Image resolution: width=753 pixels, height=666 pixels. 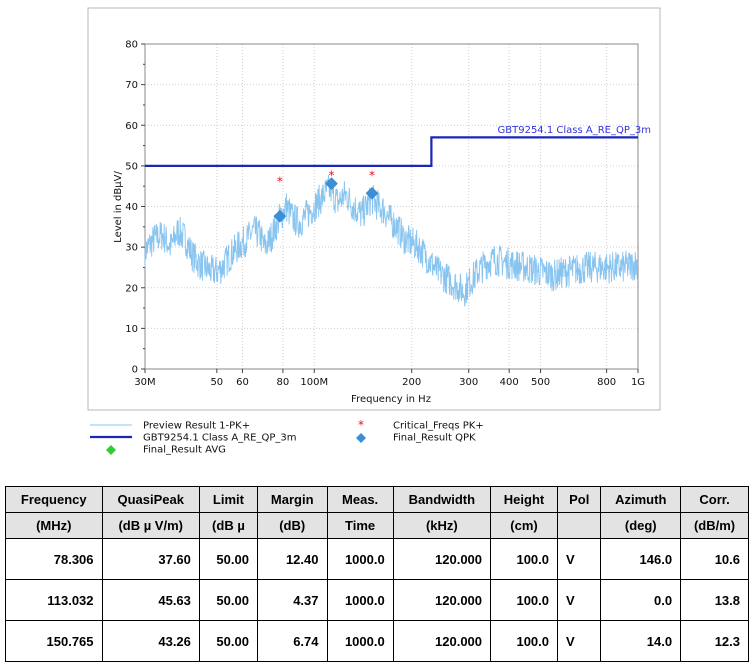 What do you see at coordinates (641, 641) in the screenshot?
I see `table-cell: 14.0` at bounding box center [641, 641].